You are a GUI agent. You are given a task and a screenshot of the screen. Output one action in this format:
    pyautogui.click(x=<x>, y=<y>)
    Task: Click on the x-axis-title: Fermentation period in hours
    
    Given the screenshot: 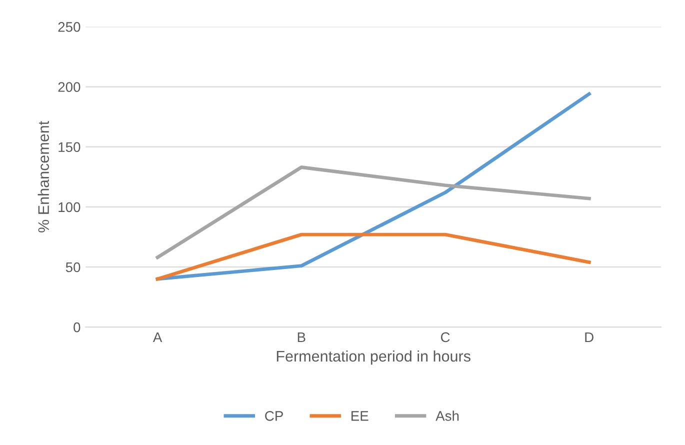 What is the action you would take?
    pyautogui.click(x=373, y=357)
    